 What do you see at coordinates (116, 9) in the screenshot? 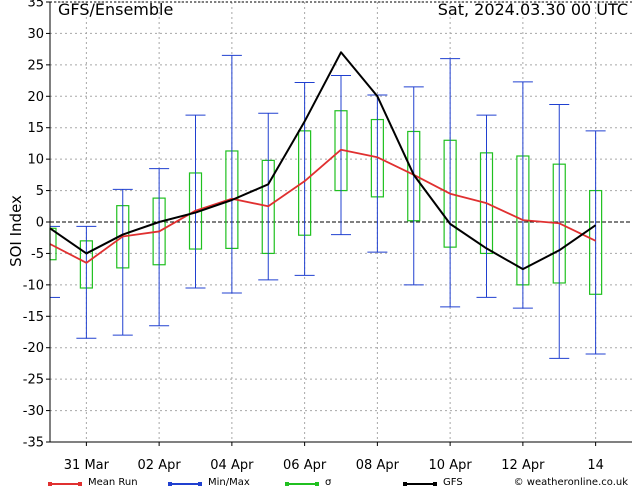
I see `chart-title: GFS/Ensemble` at bounding box center [116, 9].